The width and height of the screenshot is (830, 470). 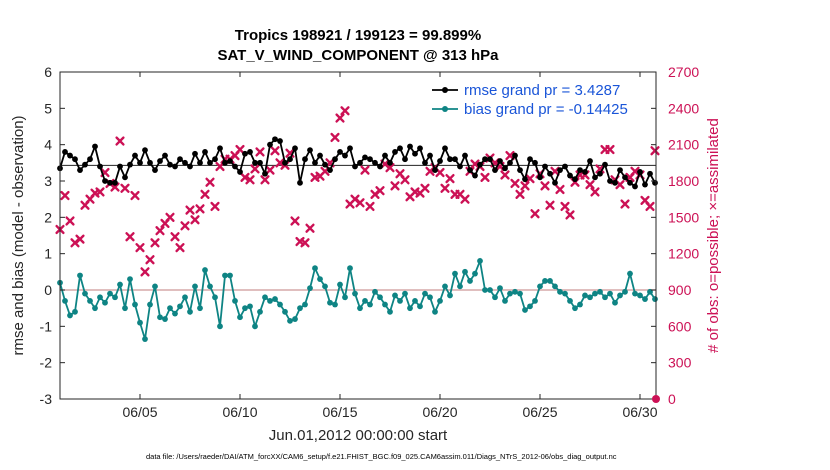 I want to click on y2-zero-marker, so click(x=656, y=399).